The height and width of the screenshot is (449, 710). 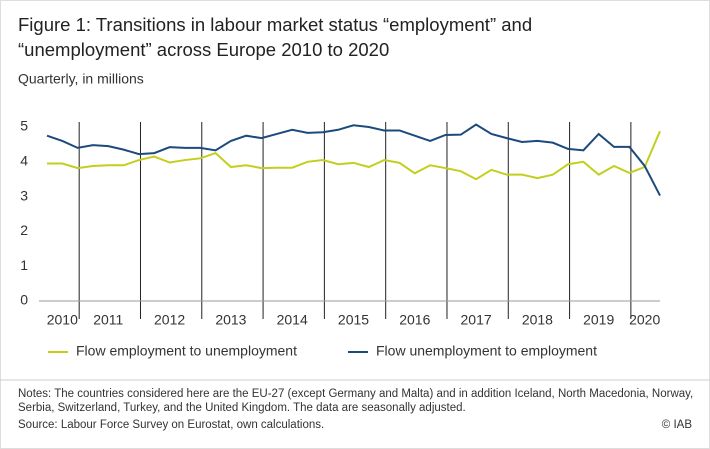 What do you see at coordinates (537, 320) in the screenshot?
I see `x-tick-label: 2018` at bounding box center [537, 320].